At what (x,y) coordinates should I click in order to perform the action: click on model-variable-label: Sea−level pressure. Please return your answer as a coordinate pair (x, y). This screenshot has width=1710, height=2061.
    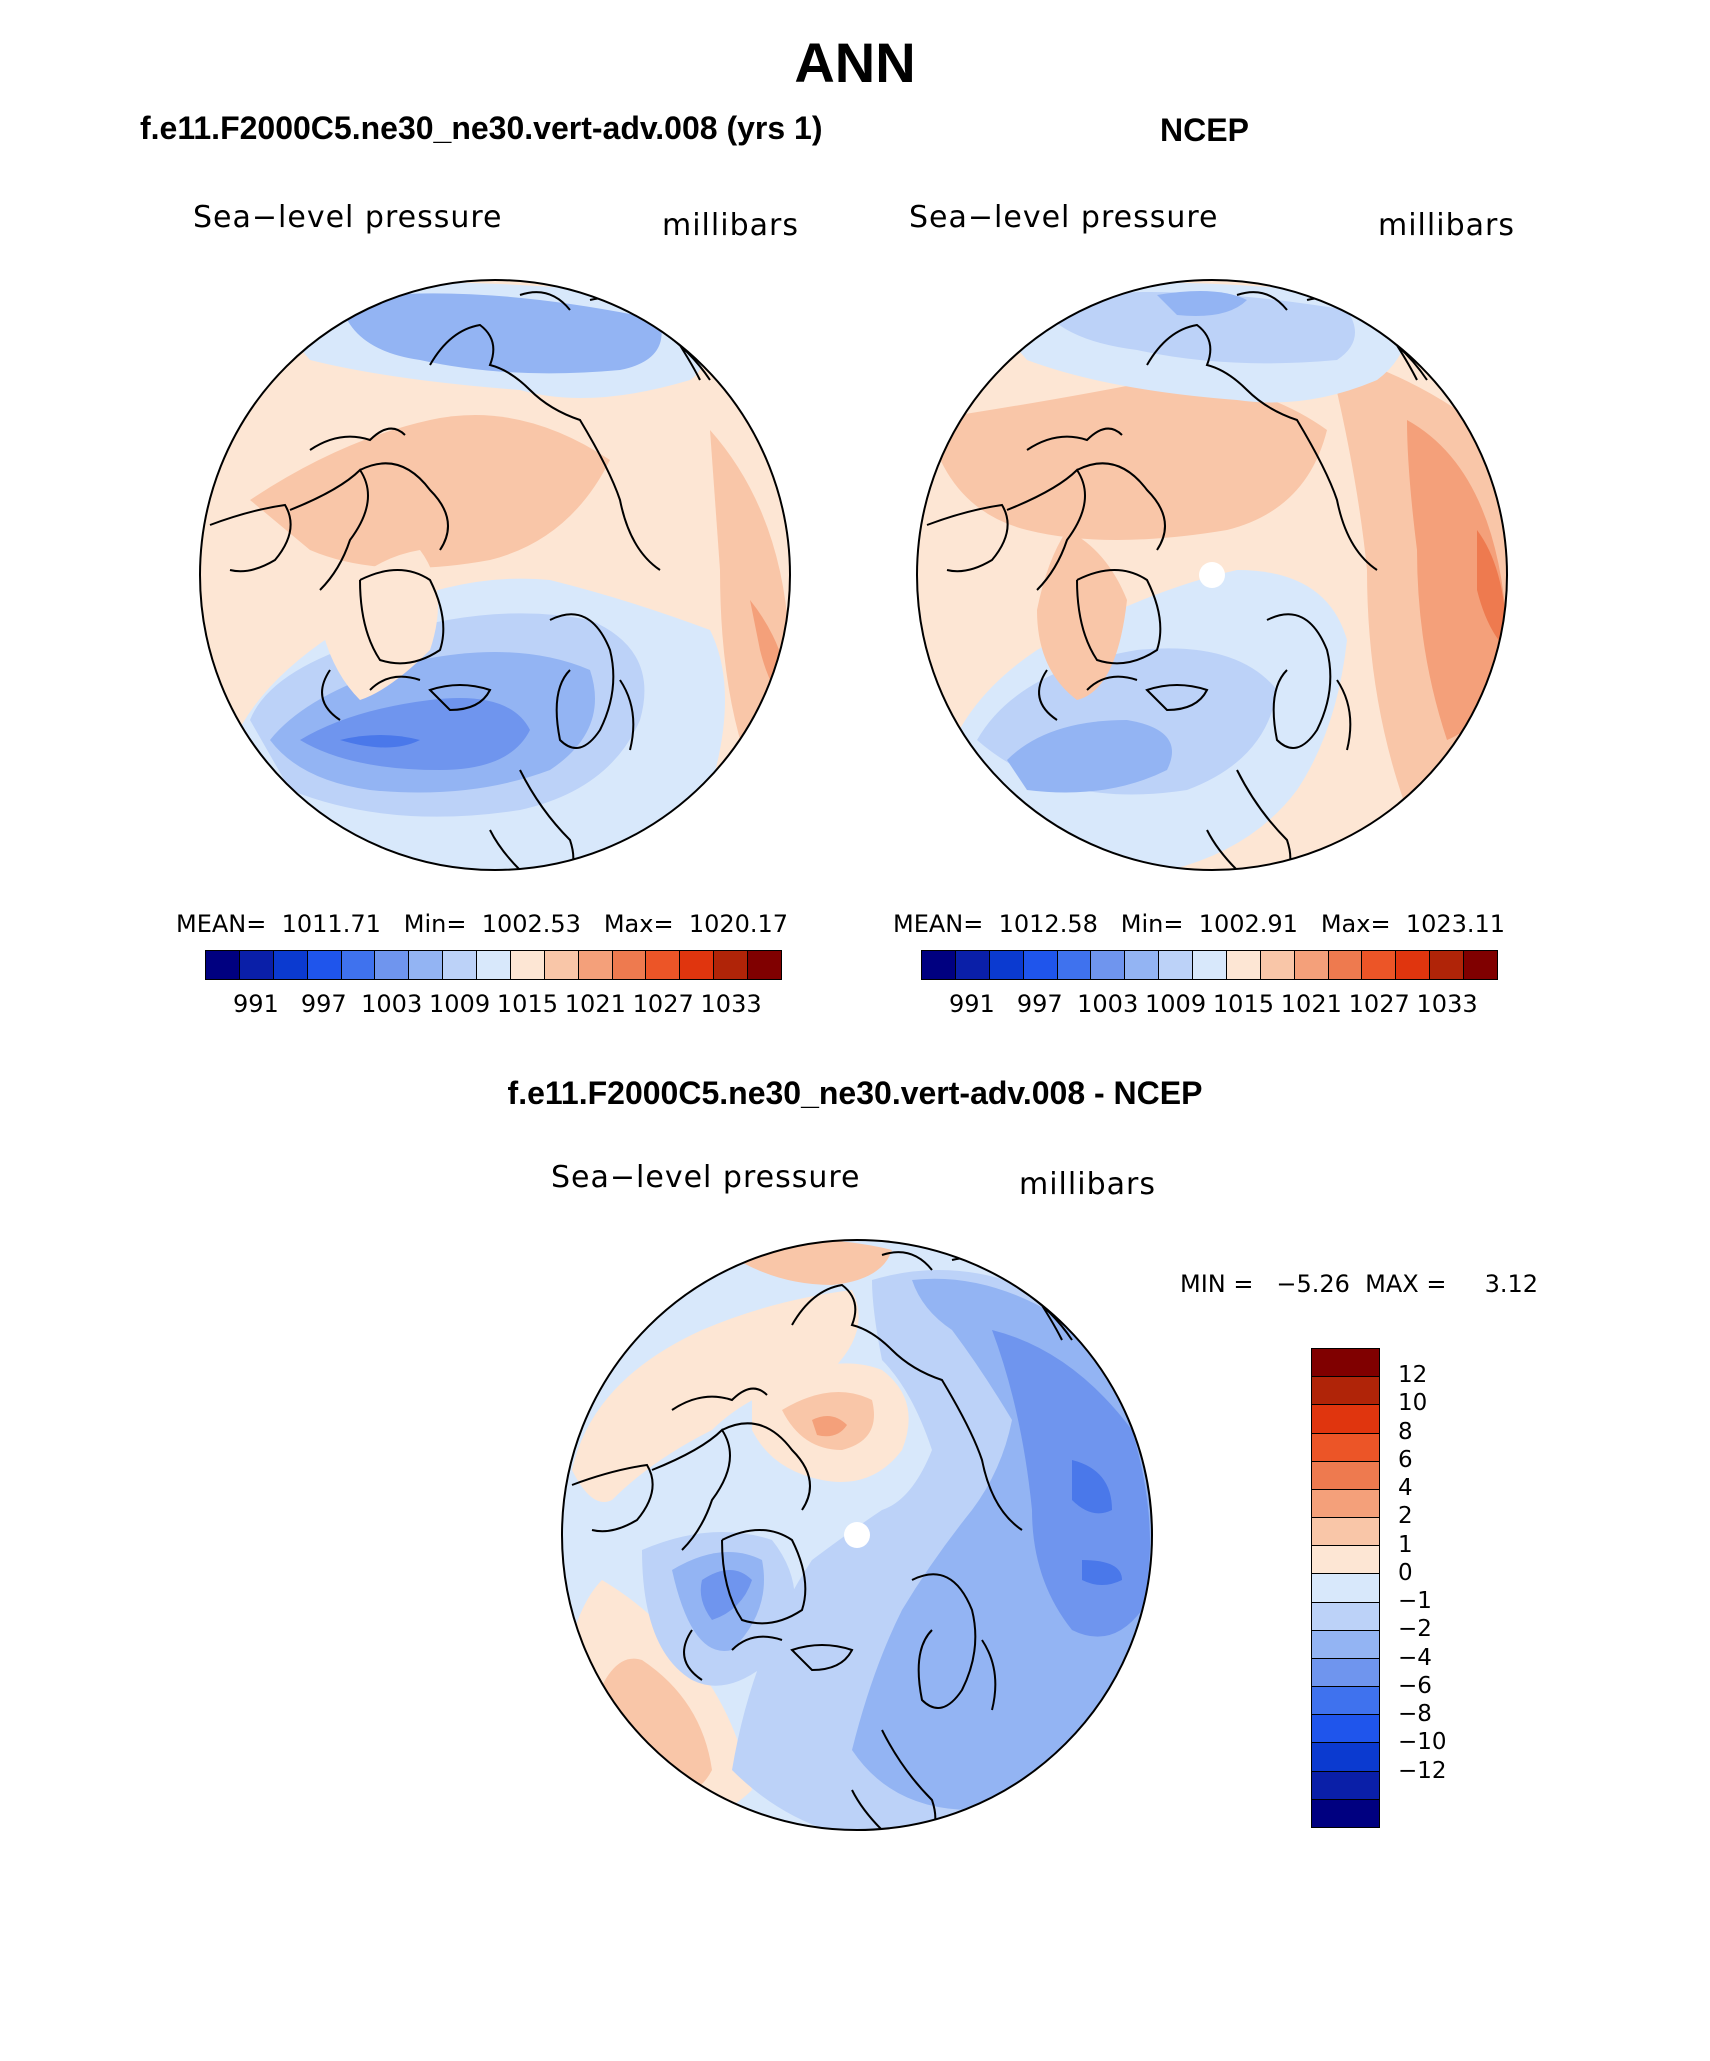
    Looking at the image, I should click on (348, 217).